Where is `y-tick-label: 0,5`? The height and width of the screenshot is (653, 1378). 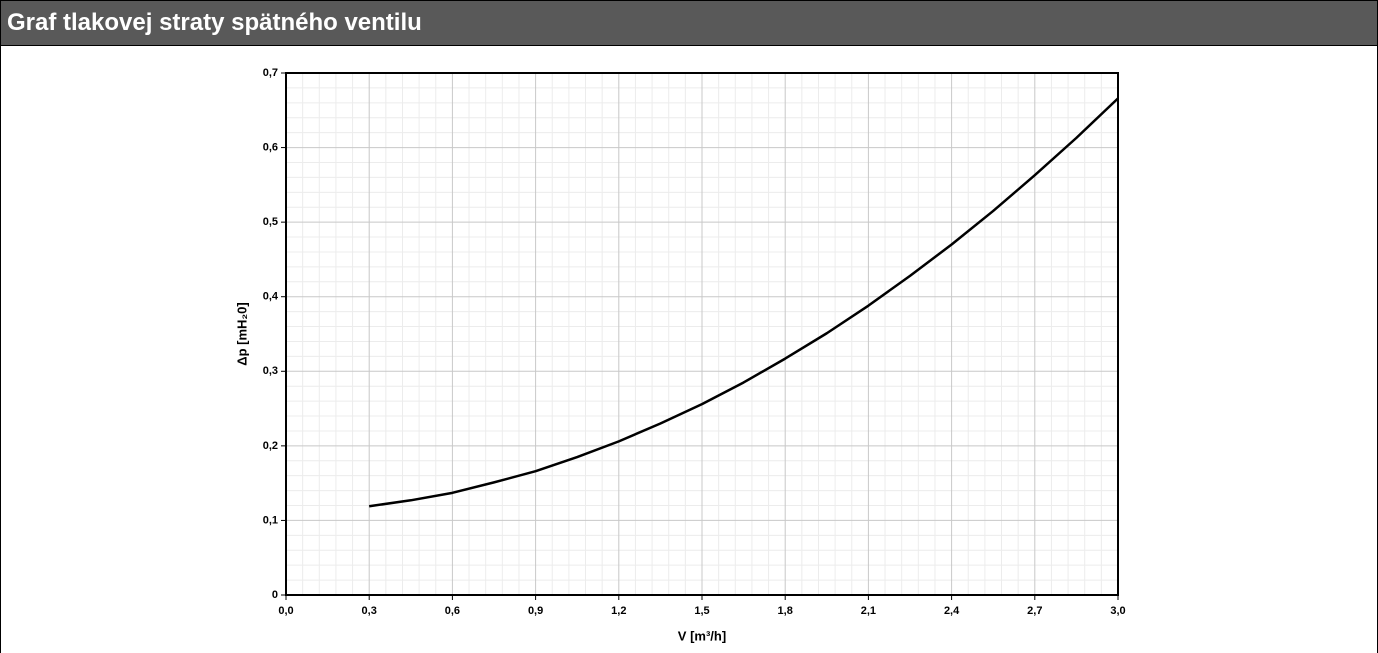
y-tick-label: 0,5 is located at coordinates (270, 222).